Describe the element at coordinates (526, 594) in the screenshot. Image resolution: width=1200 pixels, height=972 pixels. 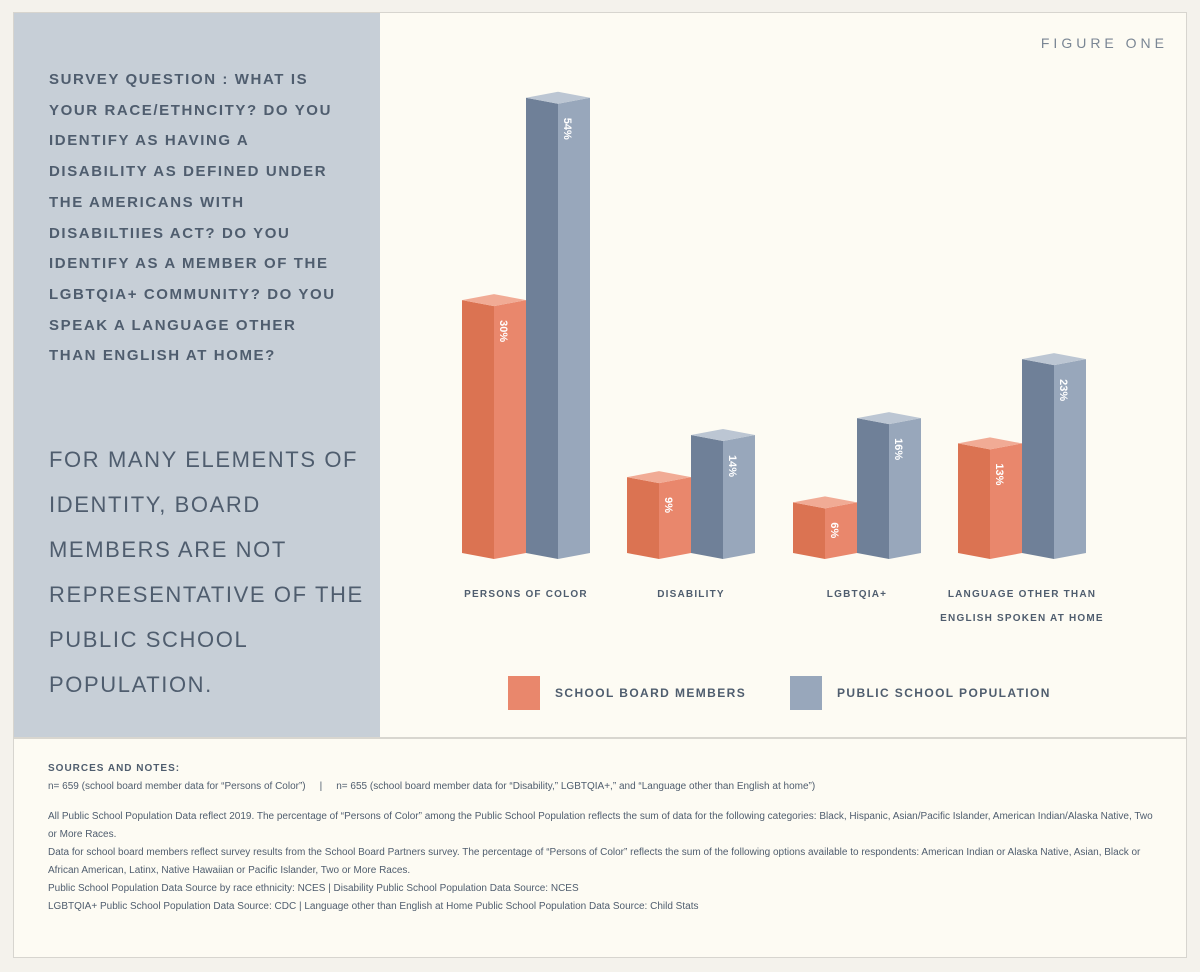
I see `category-label: PERSONS OF COLOR` at that location.